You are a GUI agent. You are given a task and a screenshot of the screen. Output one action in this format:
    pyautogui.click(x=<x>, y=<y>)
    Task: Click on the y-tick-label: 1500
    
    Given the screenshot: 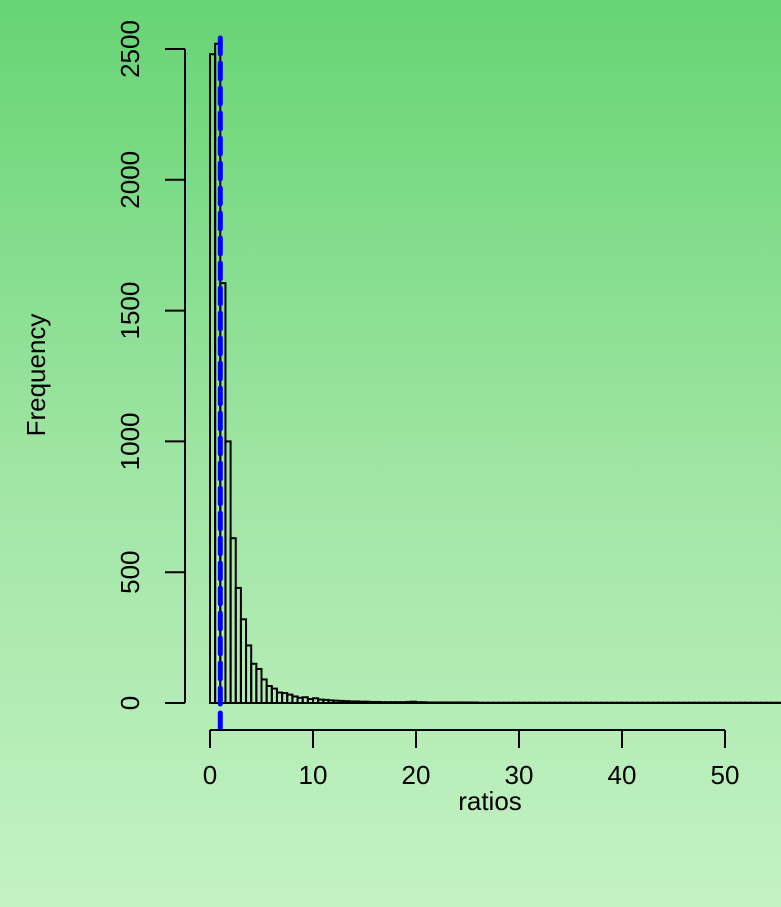 What is the action you would take?
    pyautogui.click(x=130, y=311)
    